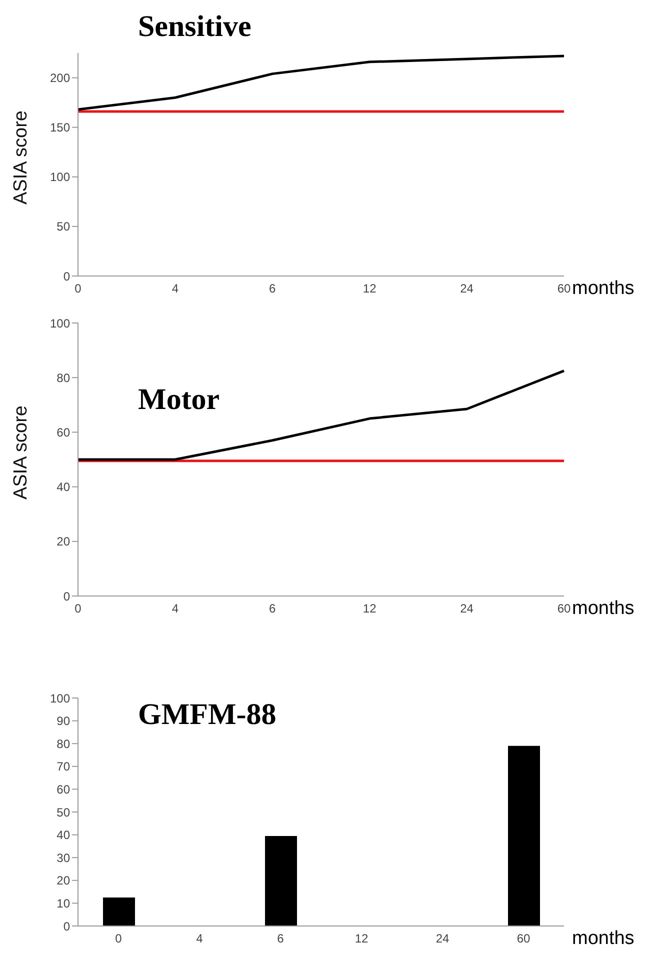 This screenshot has width=652, height=955. What do you see at coordinates (60, 127) in the screenshot?
I see `y-tick-label: 150` at bounding box center [60, 127].